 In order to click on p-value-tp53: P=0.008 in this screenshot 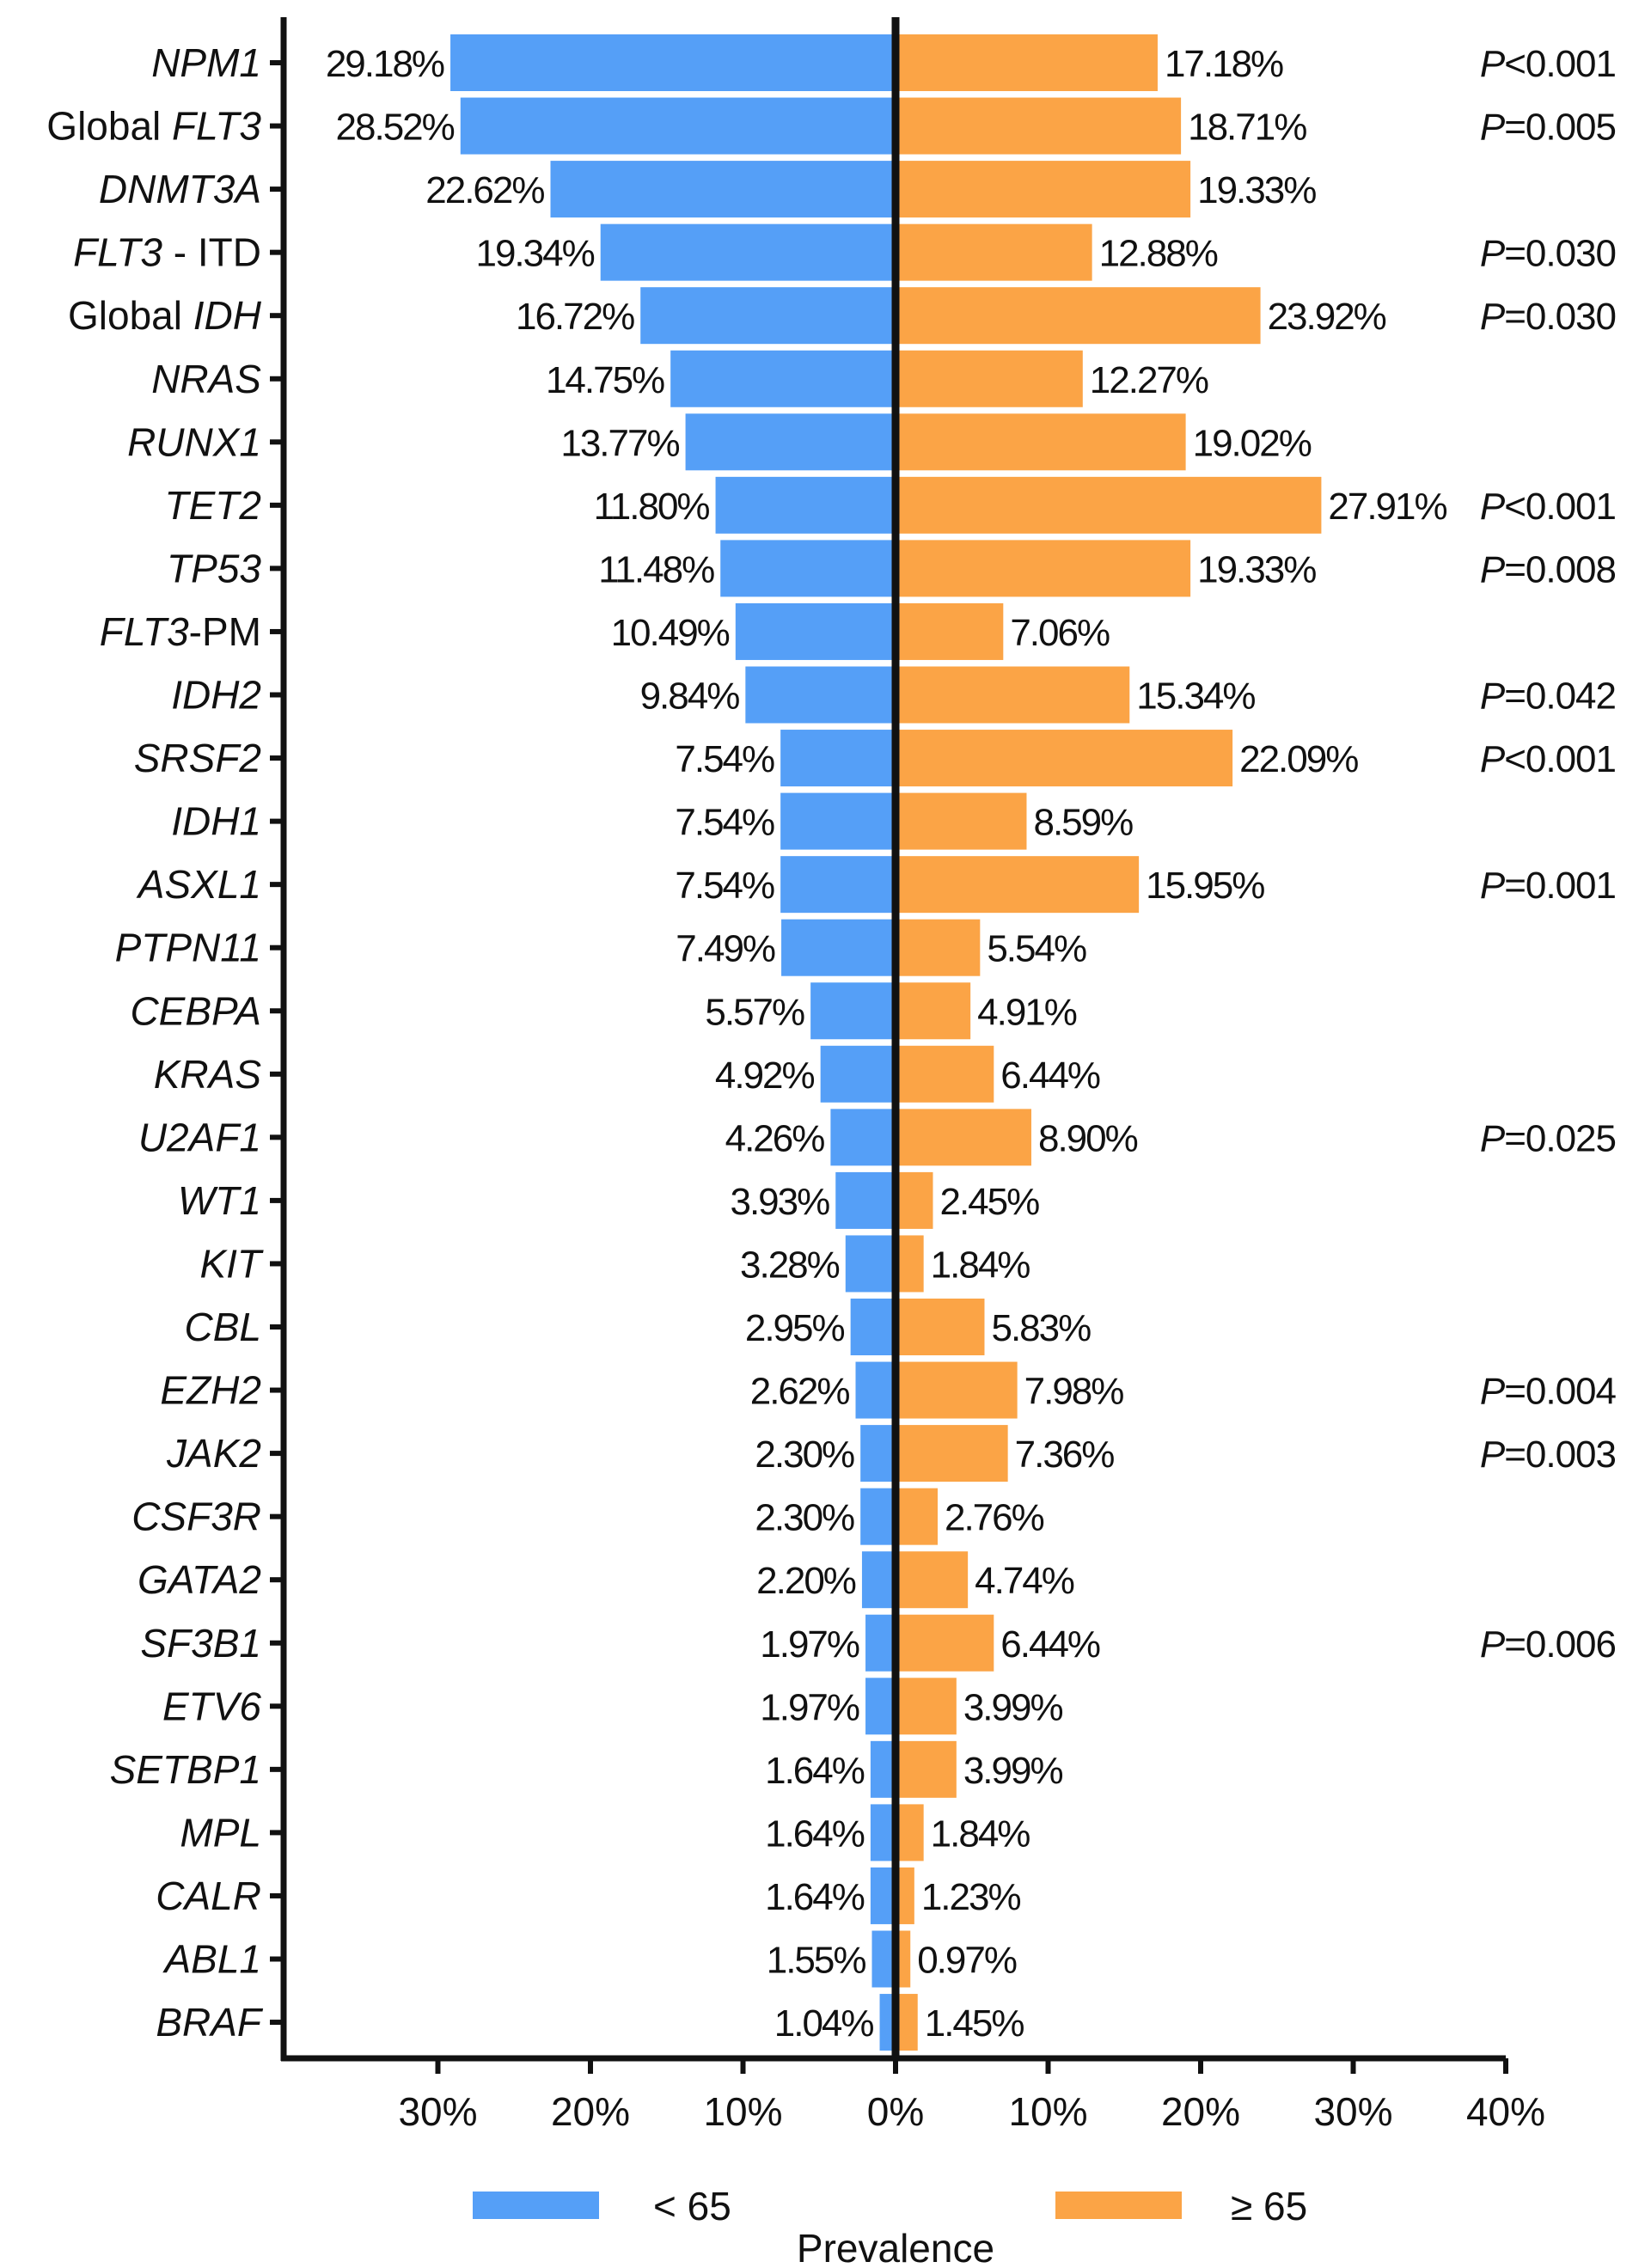, I will do `click(1548, 569)`.